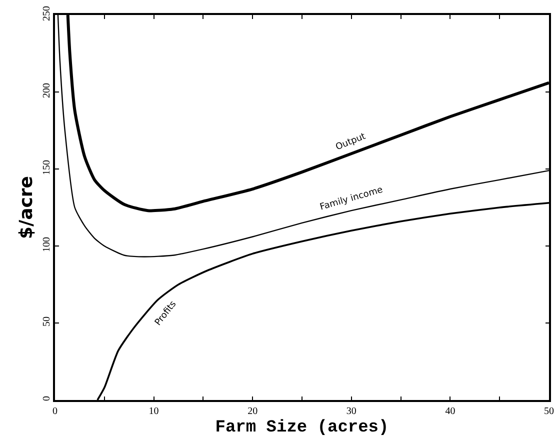 Image resolution: width=560 pixels, height=448 pixels. What do you see at coordinates (302, 428) in the screenshot?
I see `x-axis-title: Farm Size (acres)` at bounding box center [302, 428].